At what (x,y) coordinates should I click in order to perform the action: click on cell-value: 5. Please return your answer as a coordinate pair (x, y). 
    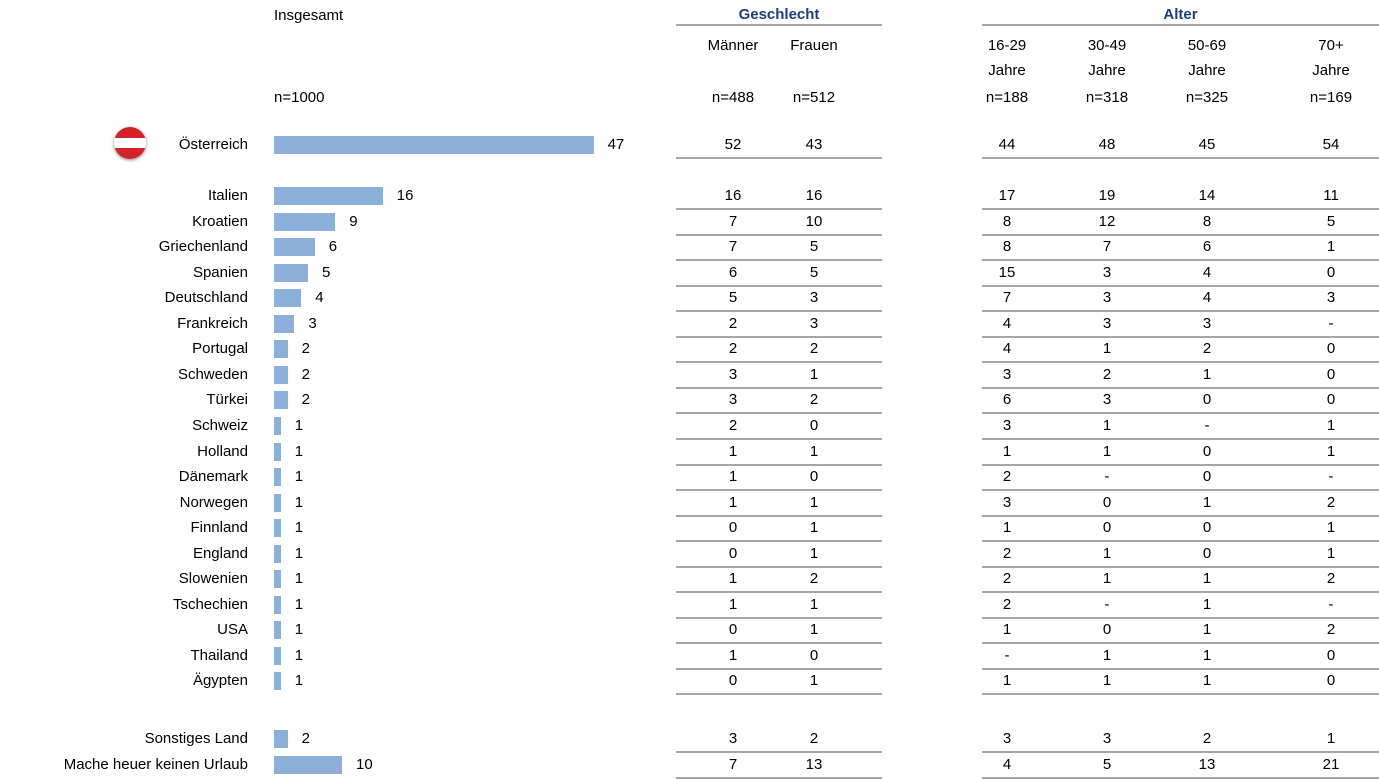
    Looking at the image, I should click on (814, 272).